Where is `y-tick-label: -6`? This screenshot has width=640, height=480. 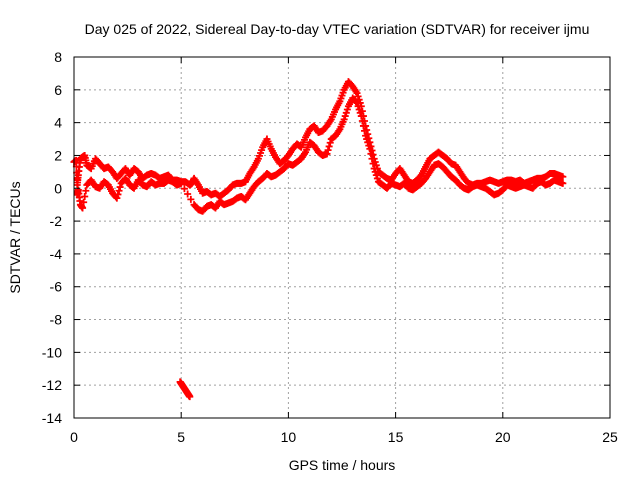
y-tick-label: -6 is located at coordinates (56, 287).